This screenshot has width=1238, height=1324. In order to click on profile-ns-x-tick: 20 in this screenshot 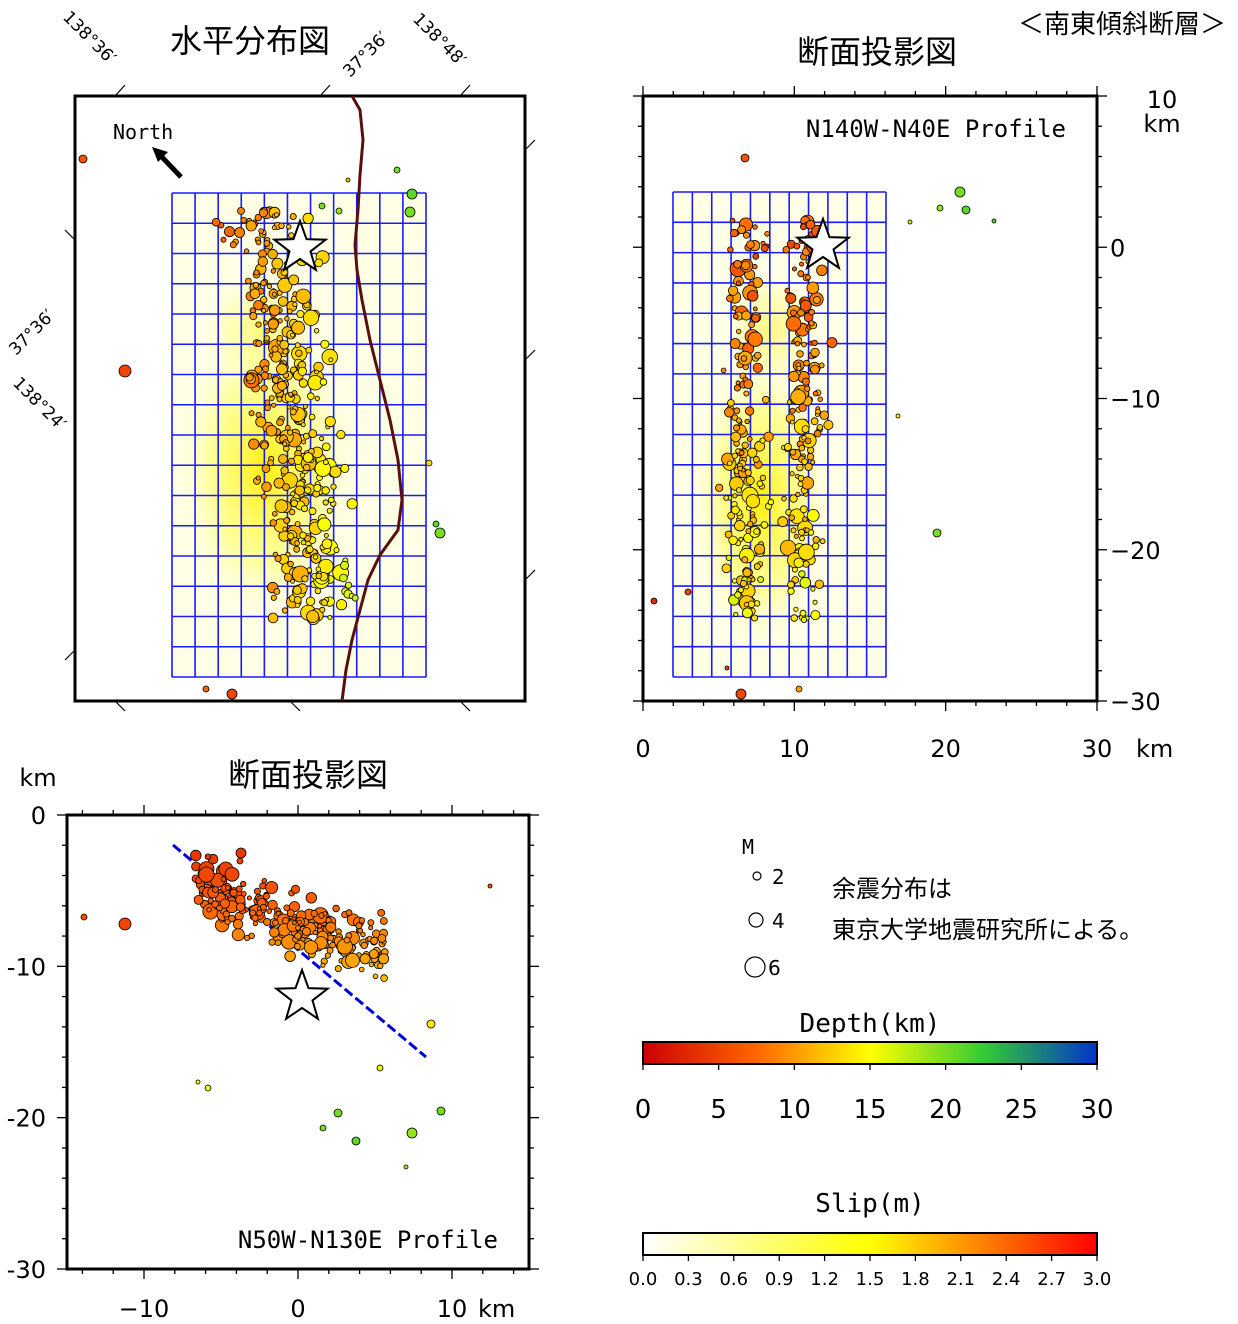, I will do `click(945, 749)`.